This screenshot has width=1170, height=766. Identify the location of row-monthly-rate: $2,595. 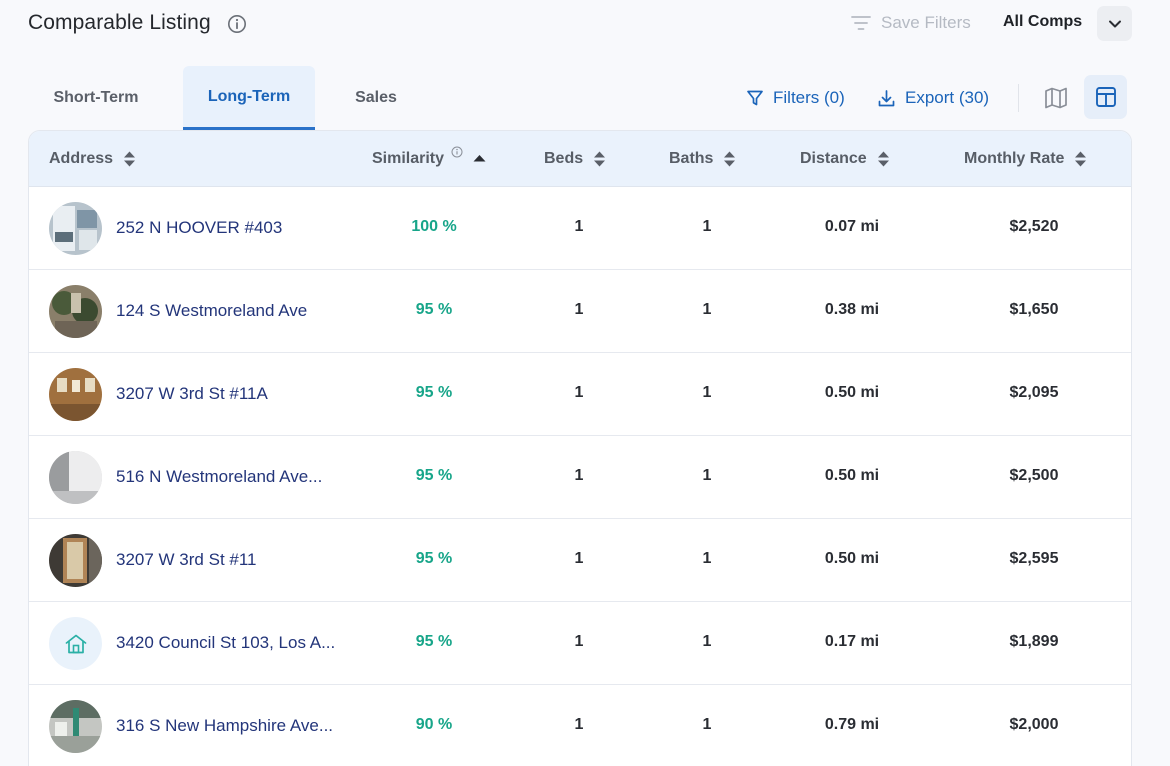
(1034, 558).